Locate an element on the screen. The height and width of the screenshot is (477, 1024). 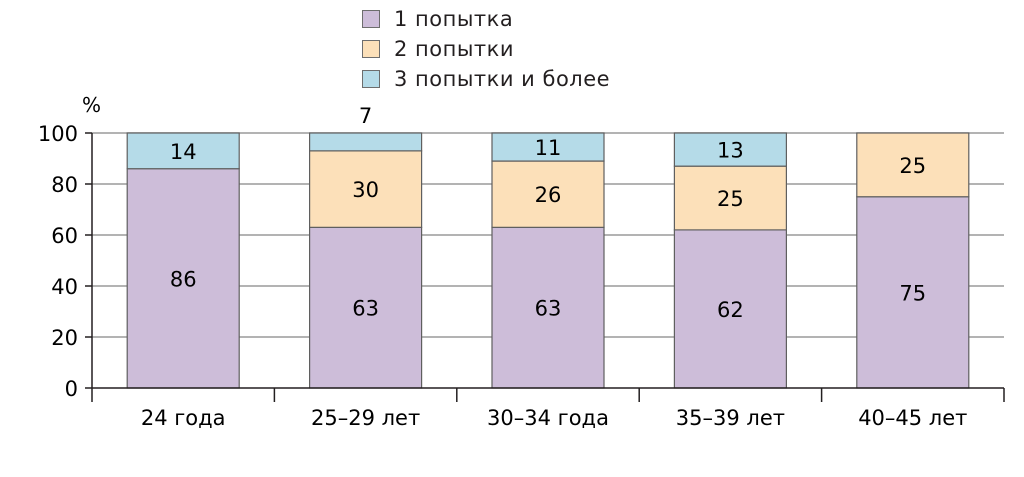
x-tick-label: 25–29 лет is located at coordinates (365, 418).